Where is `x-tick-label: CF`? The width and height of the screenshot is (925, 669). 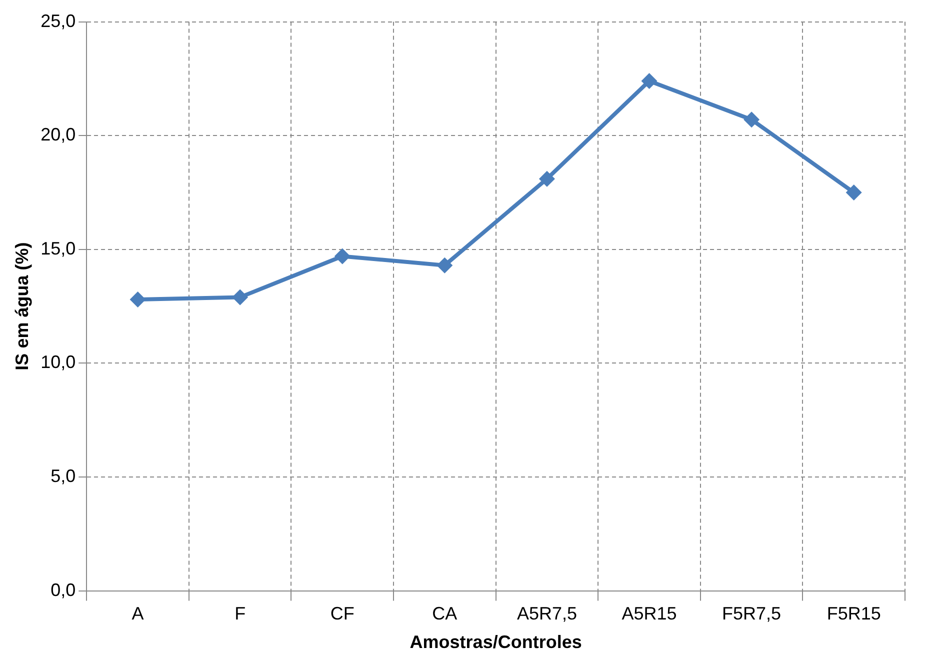 x-tick-label: CF is located at coordinates (342, 614).